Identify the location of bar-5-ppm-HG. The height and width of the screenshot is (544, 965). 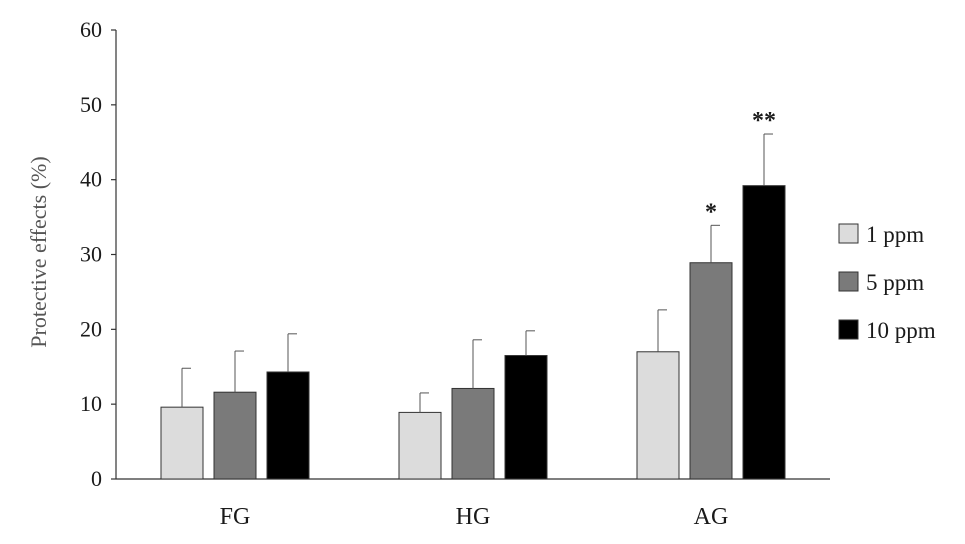
(473, 433).